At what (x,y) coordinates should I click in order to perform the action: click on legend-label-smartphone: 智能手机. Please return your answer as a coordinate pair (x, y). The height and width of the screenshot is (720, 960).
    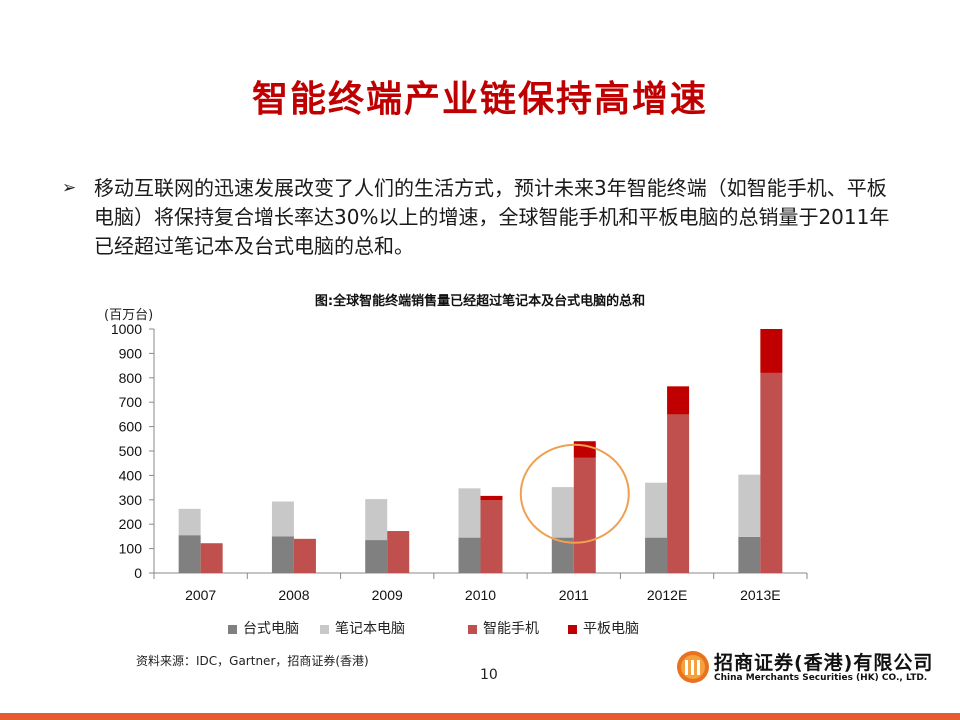
    Looking at the image, I should click on (511, 629).